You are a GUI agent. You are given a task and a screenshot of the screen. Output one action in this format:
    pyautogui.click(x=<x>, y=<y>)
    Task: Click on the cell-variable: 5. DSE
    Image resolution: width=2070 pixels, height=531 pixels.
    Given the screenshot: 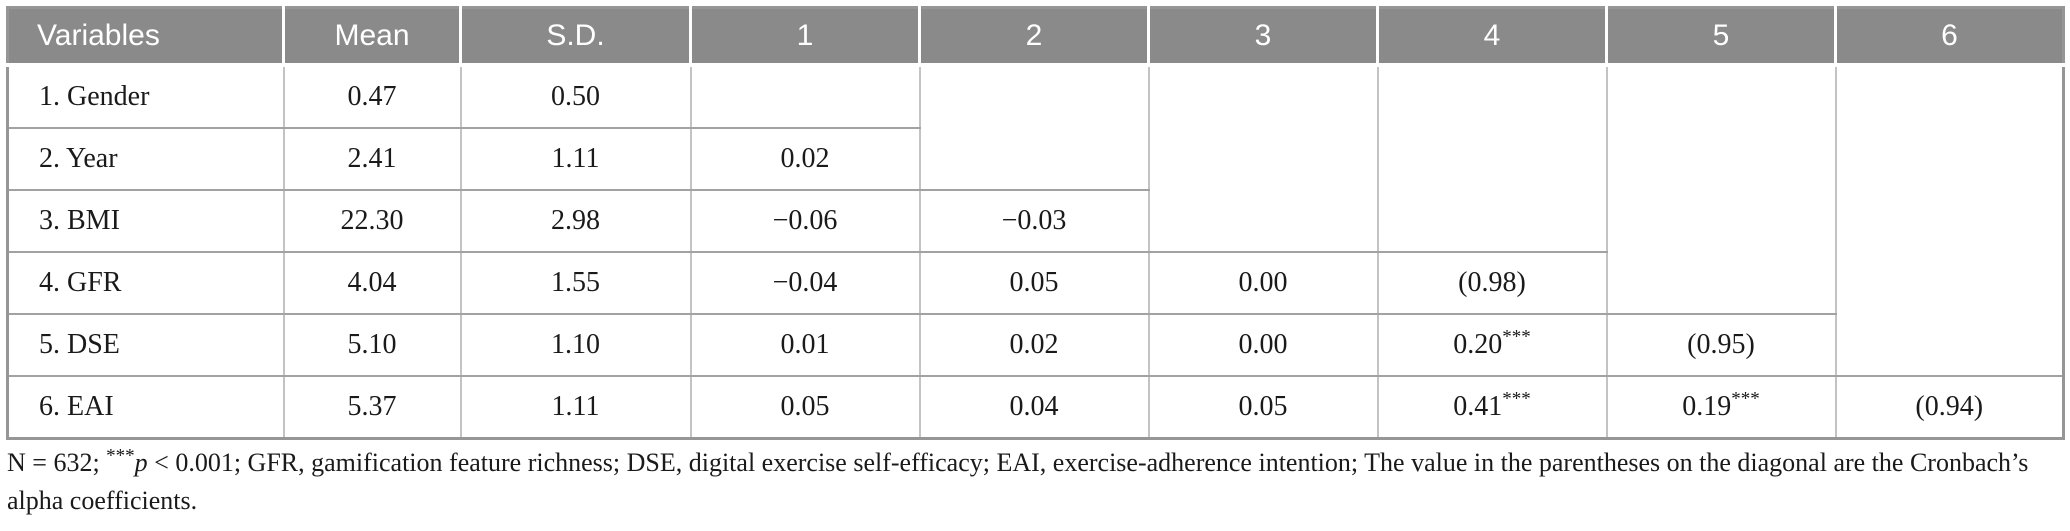 What is the action you would take?
    pyautogui.click(x=145, y=345)
    